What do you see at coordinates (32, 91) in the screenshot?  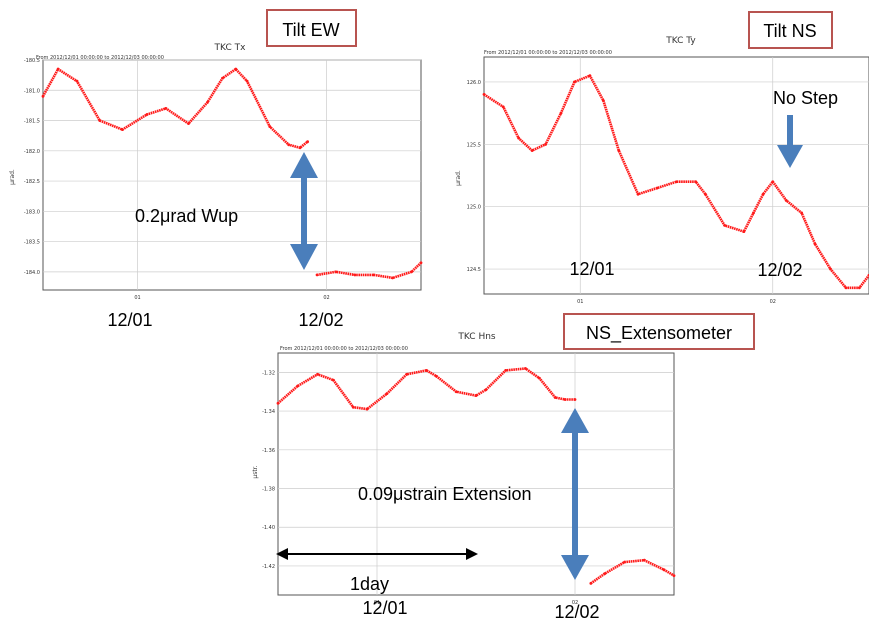 I see `y-tick-label: -181.0` at bounding box center [32, 91].